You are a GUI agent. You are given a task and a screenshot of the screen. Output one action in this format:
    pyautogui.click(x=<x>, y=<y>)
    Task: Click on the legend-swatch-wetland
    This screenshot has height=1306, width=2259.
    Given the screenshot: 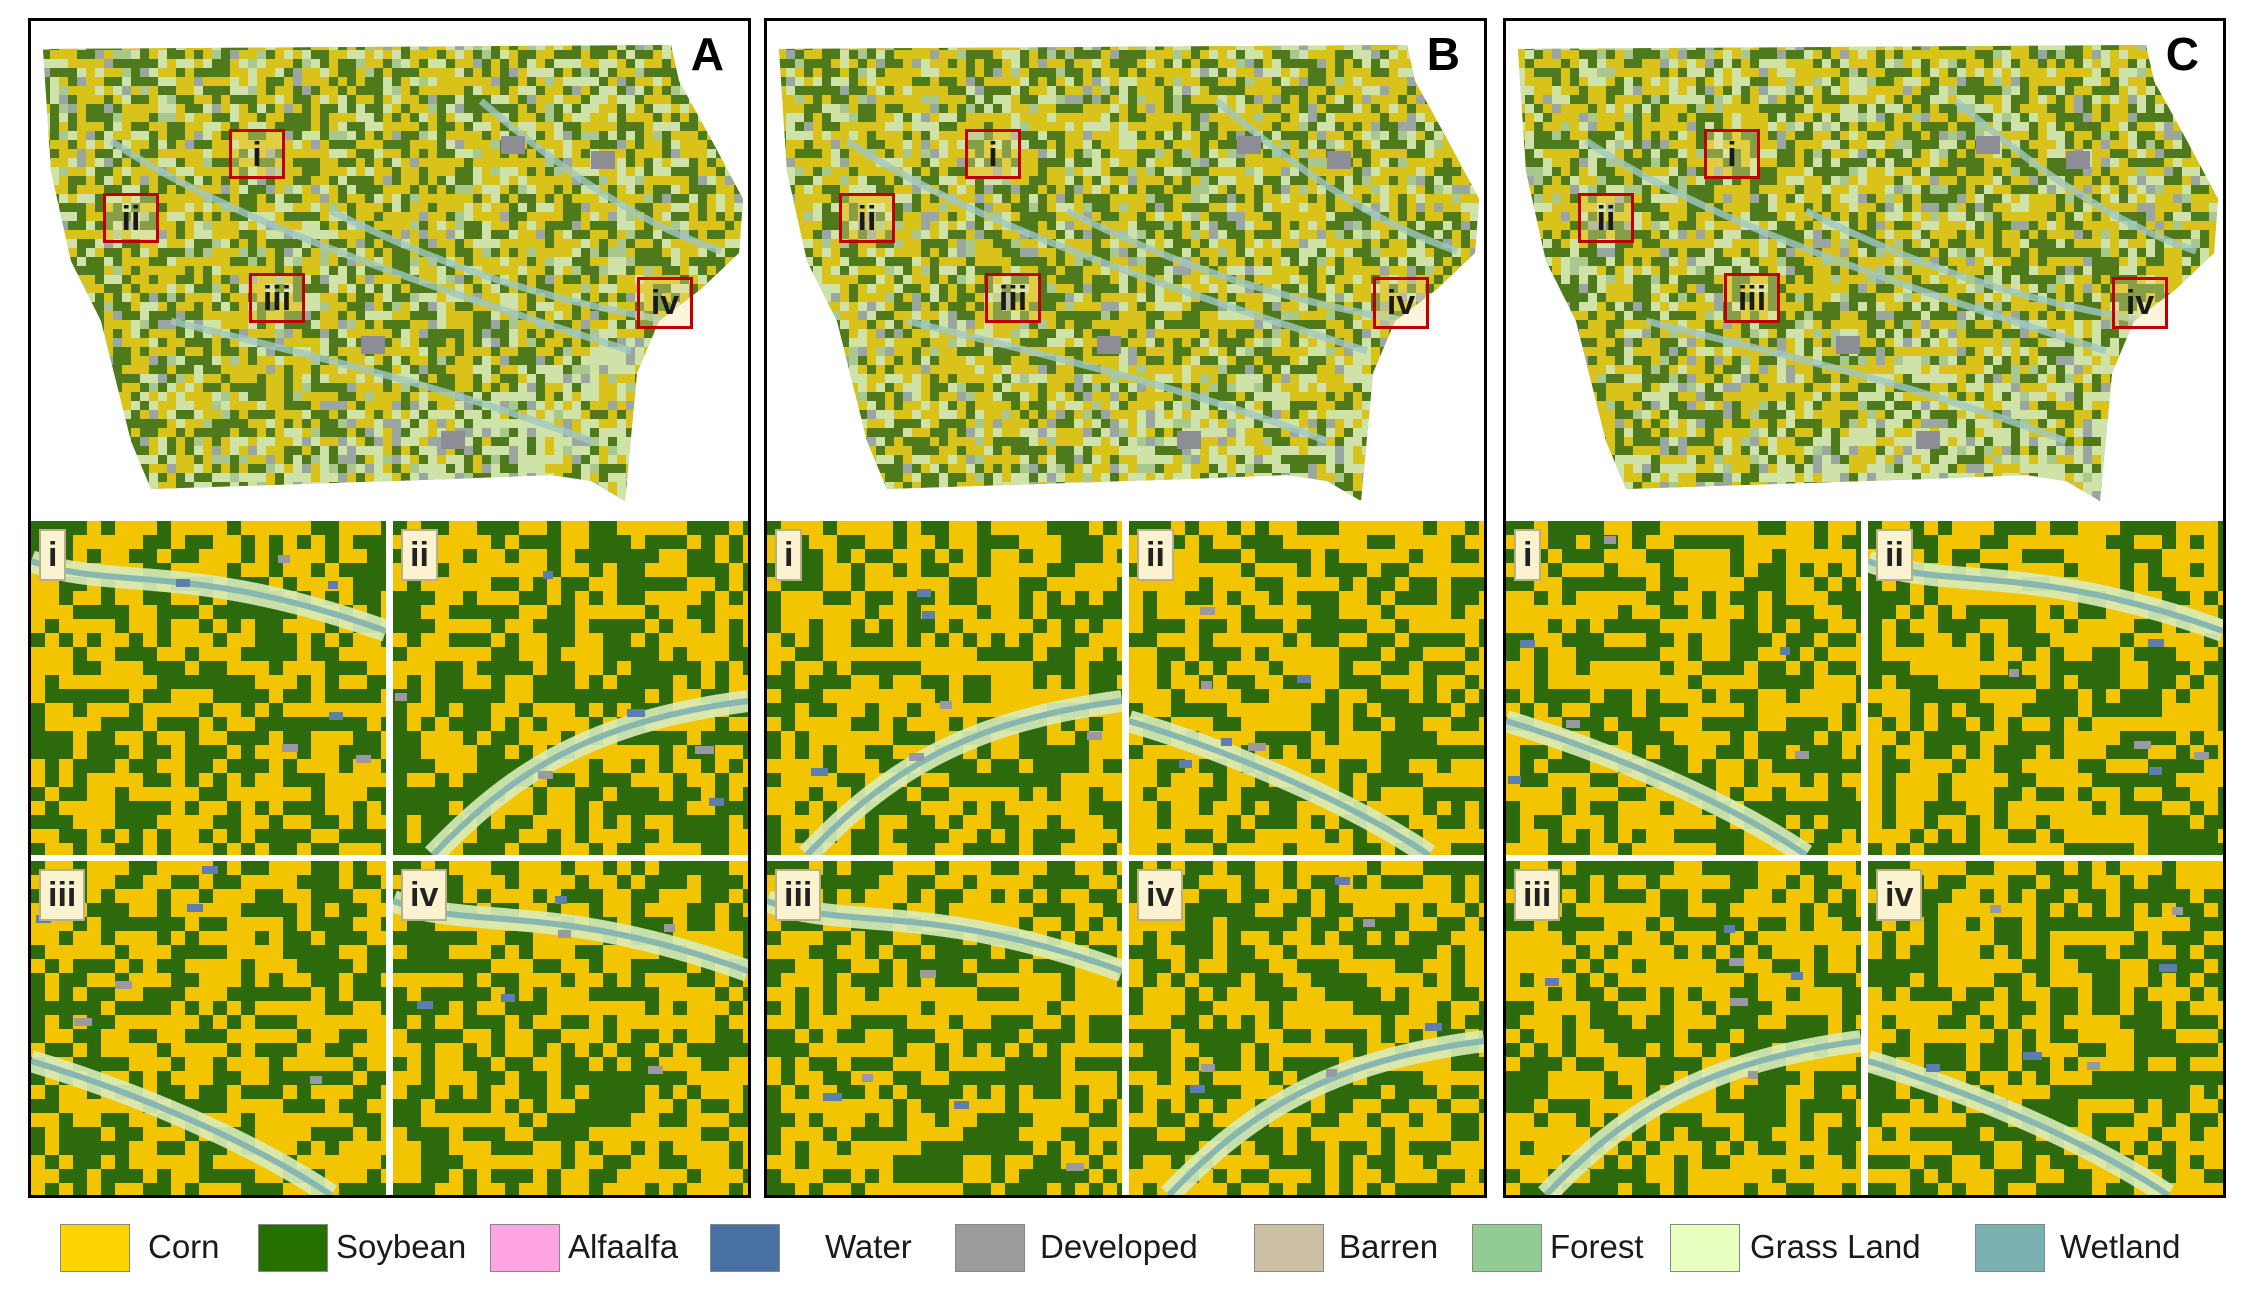 What is the action you would take?
    pyautogui.click(x=2010, y=1248)
    